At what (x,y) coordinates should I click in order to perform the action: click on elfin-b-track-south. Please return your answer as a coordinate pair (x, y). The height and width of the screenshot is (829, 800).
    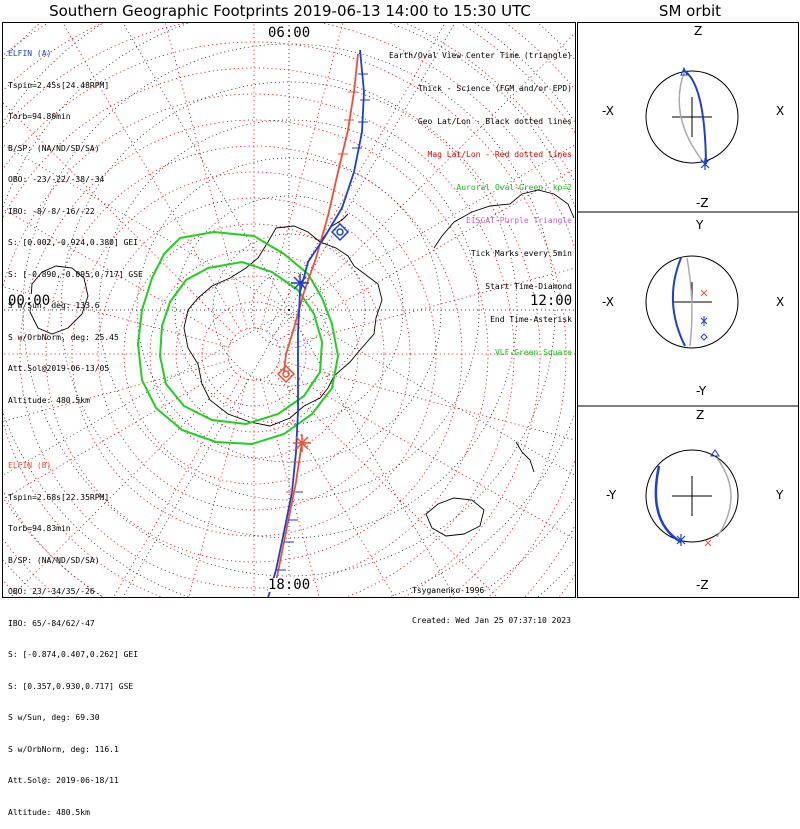
    Looking at the image, I should click on (288, 517).